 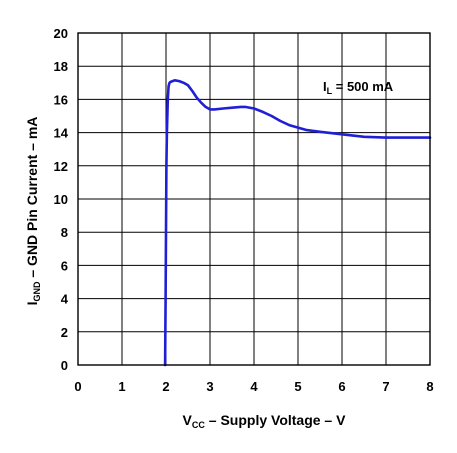 I want to click on x-axis-title-subscript: CC, so click(x=198, y=425).